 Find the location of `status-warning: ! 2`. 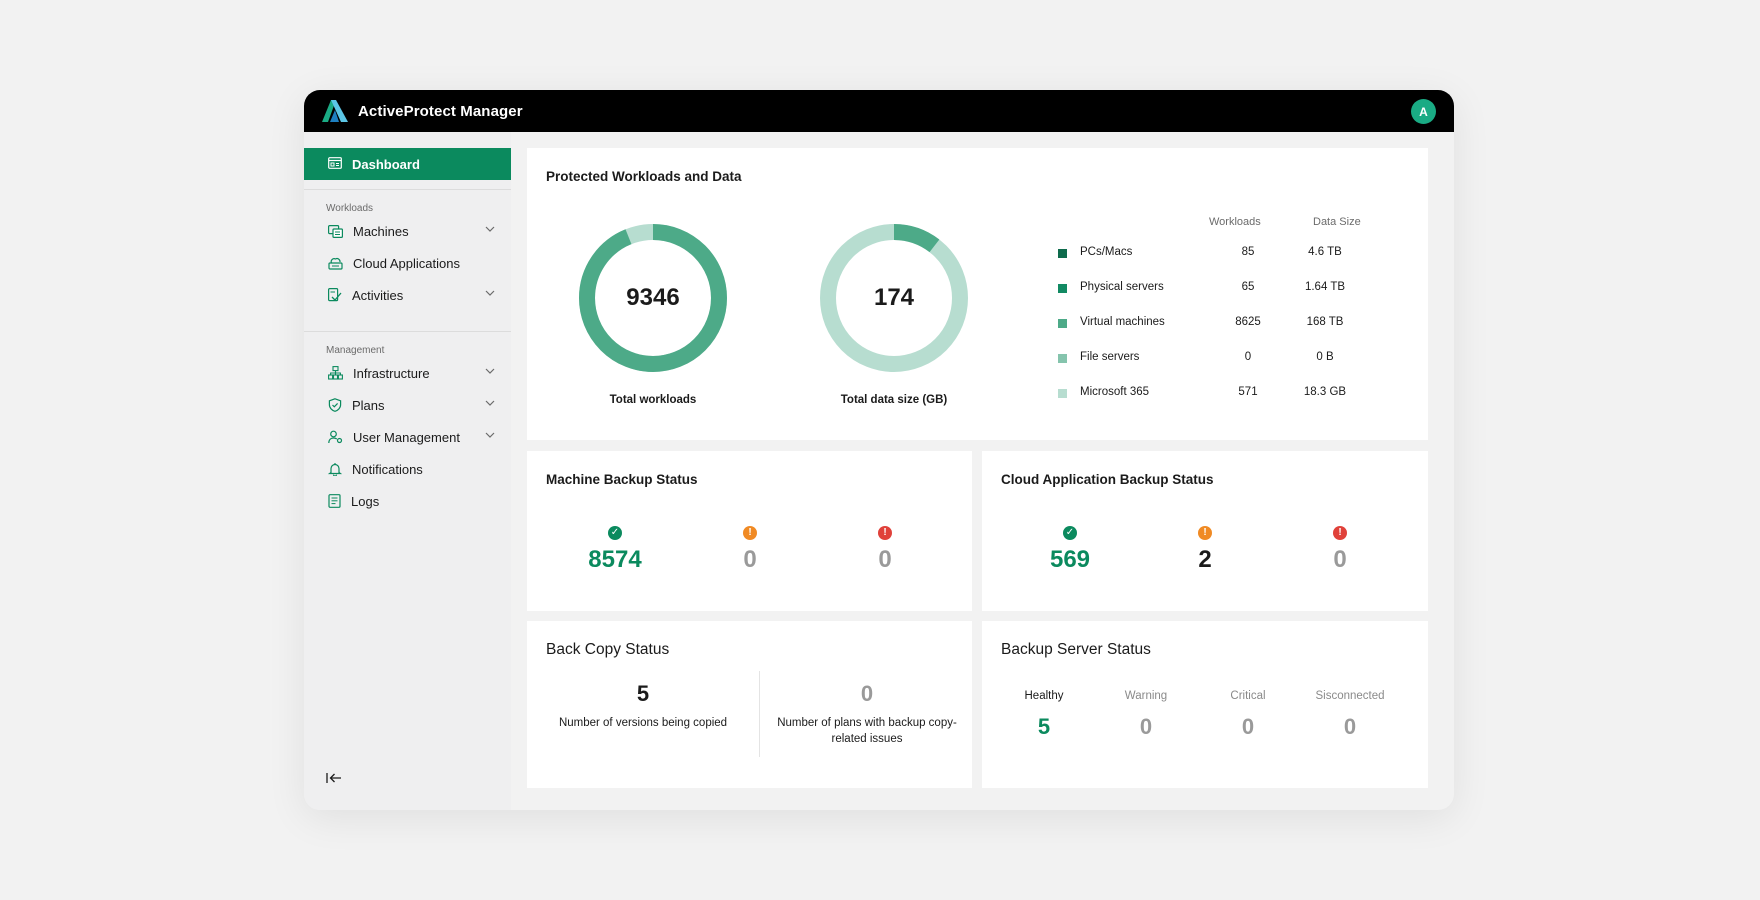

status-warning: ! 2 is located at coordinates (1205, 550).